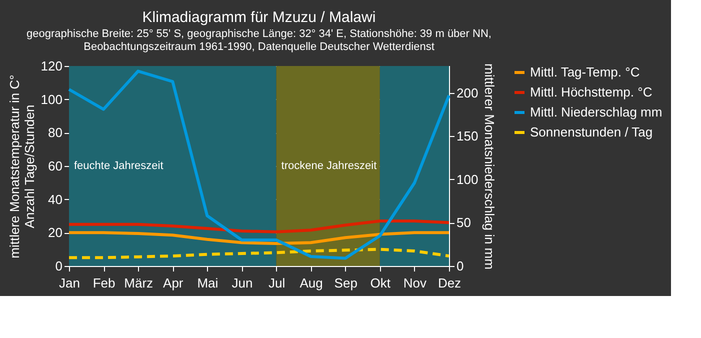  What do you see at coordinates (139, 283) in the screenshot?
I see `x-tick-label: März` at bounding box center [139, 283].